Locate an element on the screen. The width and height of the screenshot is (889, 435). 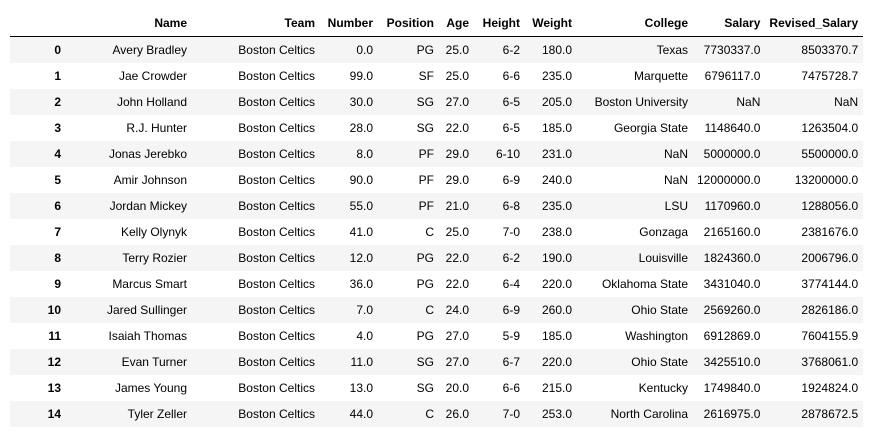
row-index: 4 is located at coordinates (57, 154).